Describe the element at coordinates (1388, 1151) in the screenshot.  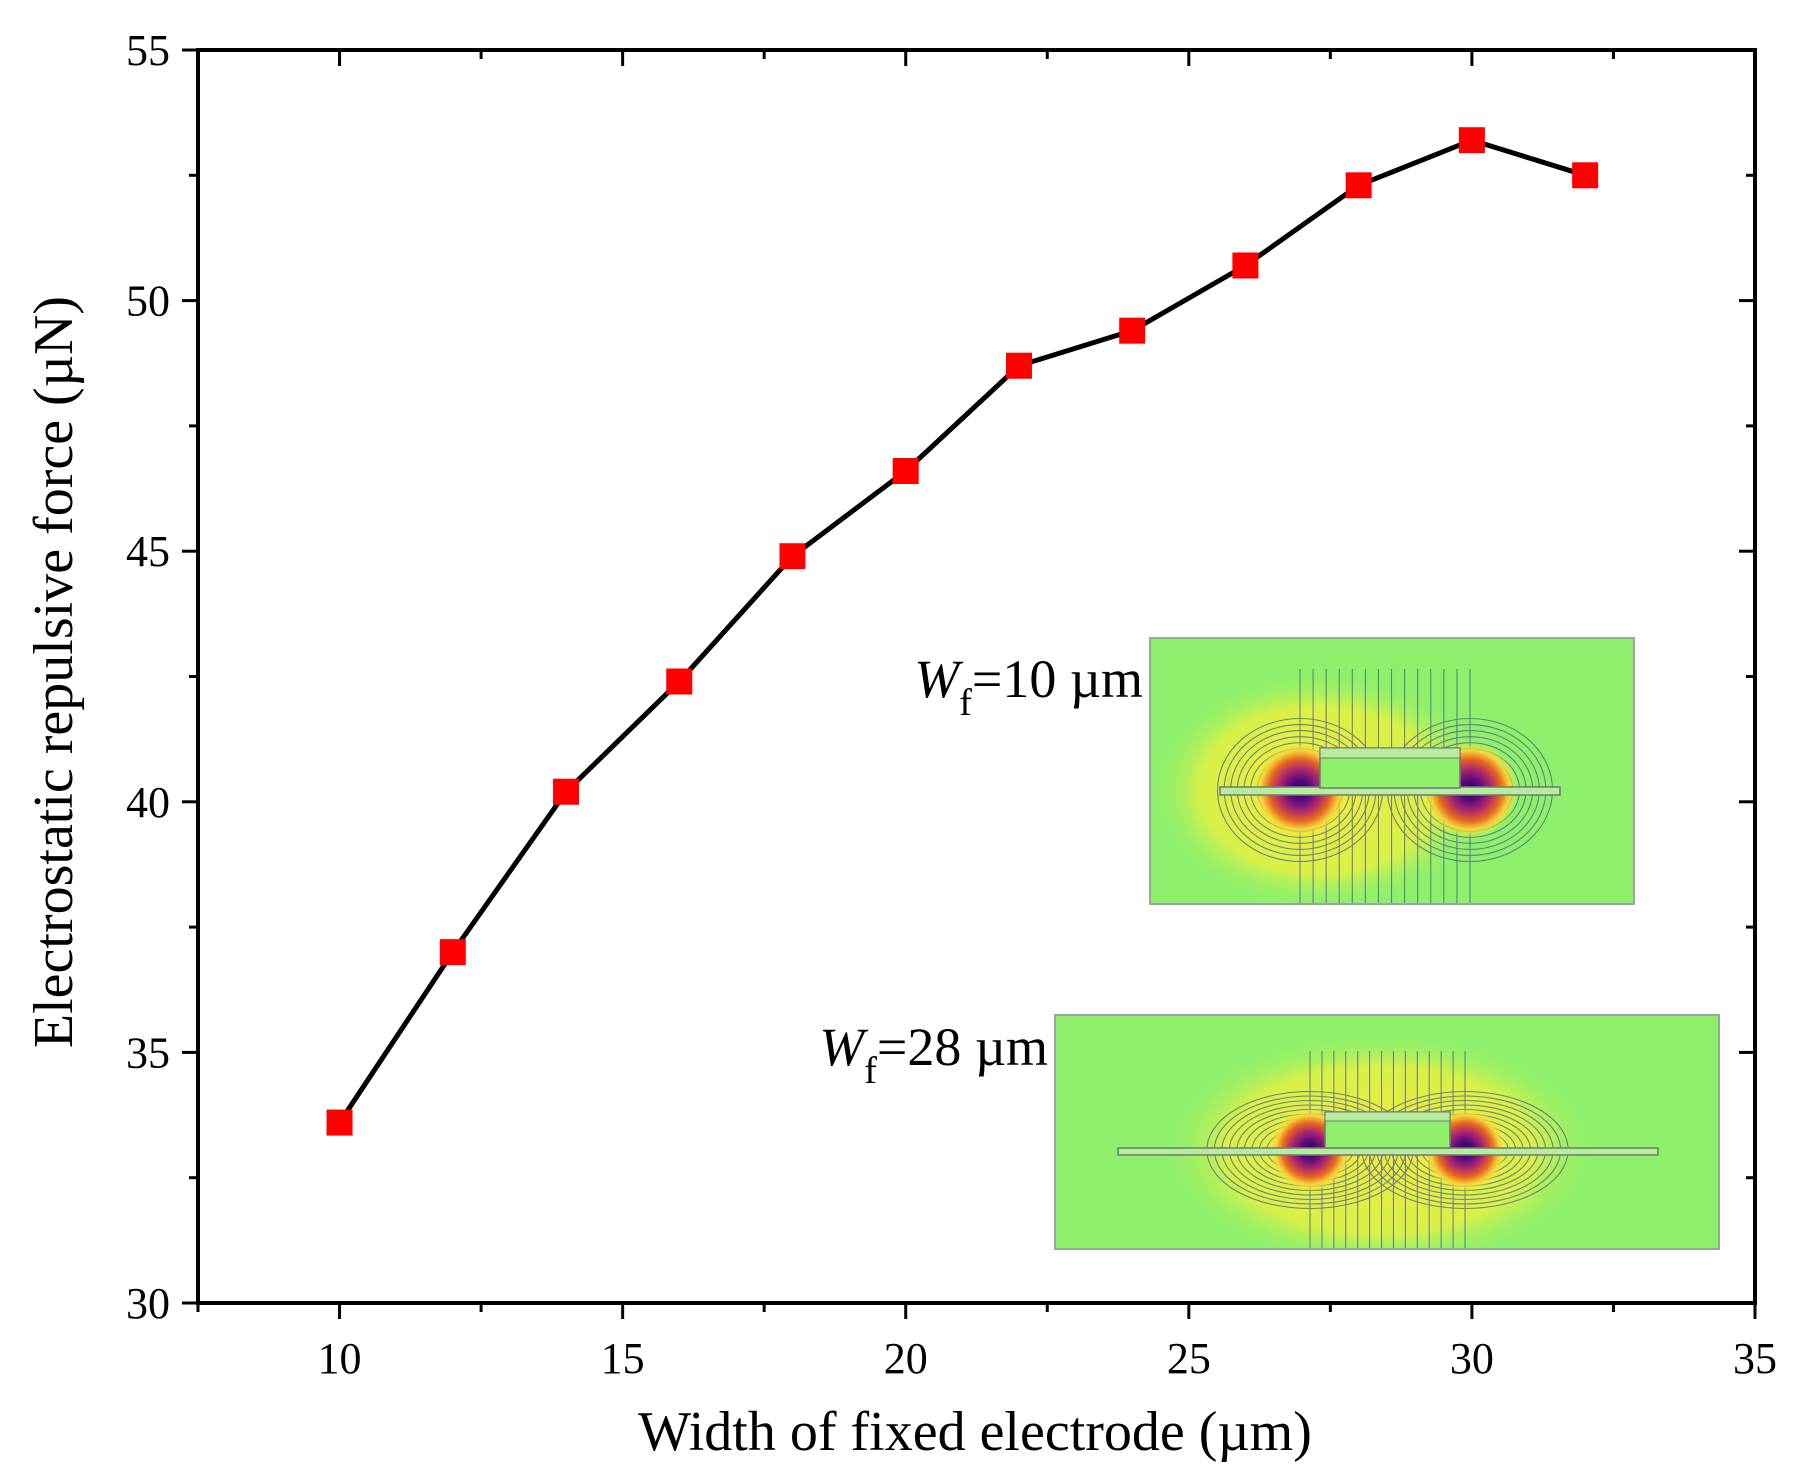
I see `inset-fixed-electrode` at that location.